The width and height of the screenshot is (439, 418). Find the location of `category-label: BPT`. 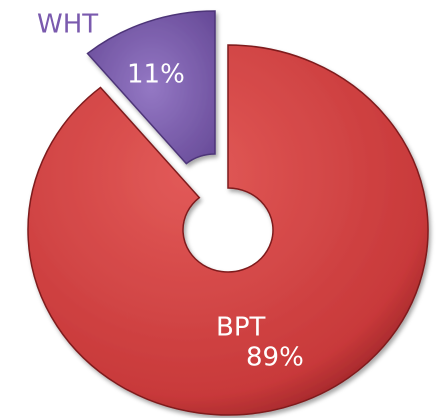

category-label: BPT is located at coordinates (241, 328).